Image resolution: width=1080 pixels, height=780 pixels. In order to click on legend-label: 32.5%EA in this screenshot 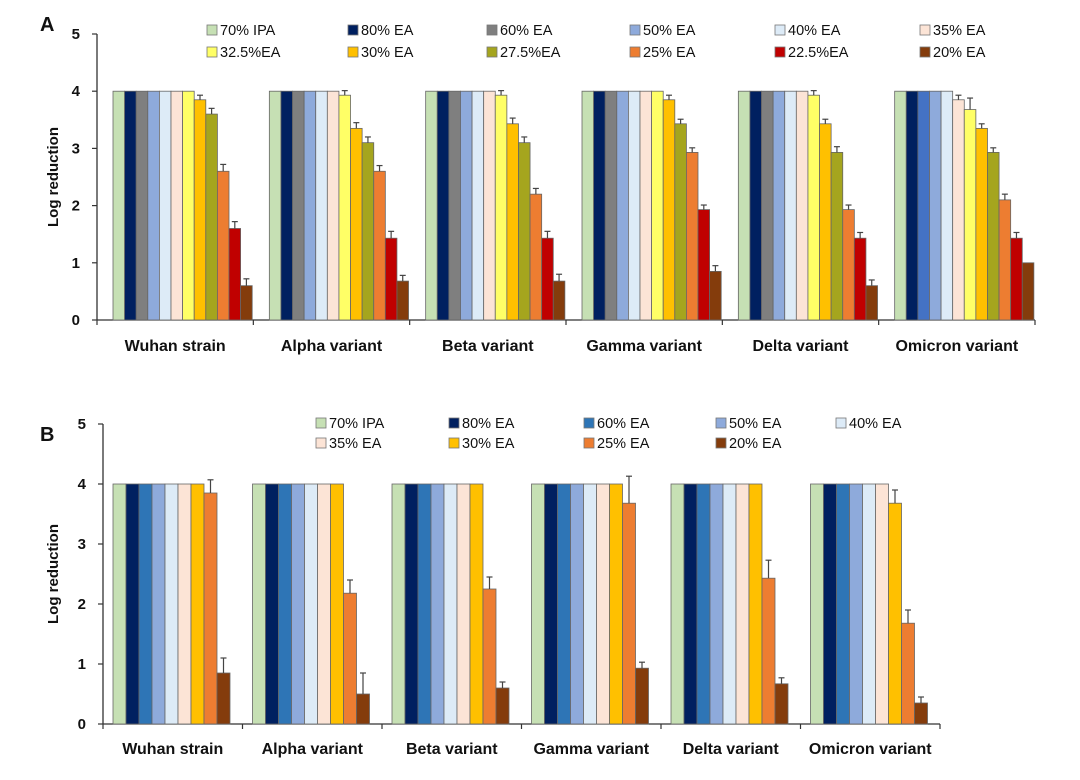, I will do `click(250, 53)`.